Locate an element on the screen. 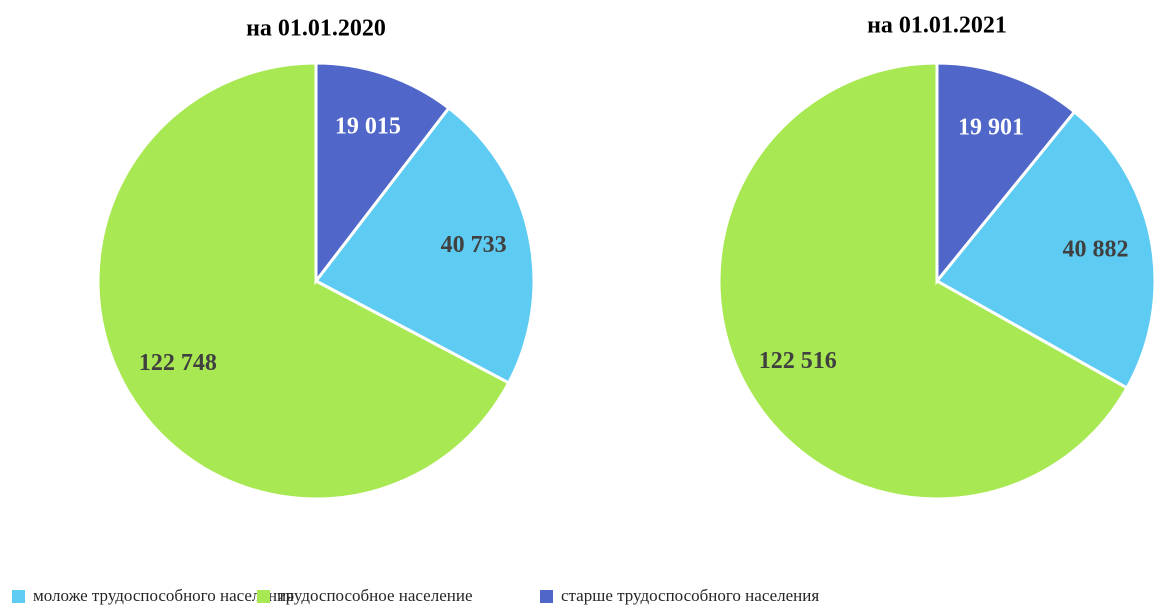 This screenshot has height=610, width=1174. data-label: 19 015 is located at coordinates (368, 127).